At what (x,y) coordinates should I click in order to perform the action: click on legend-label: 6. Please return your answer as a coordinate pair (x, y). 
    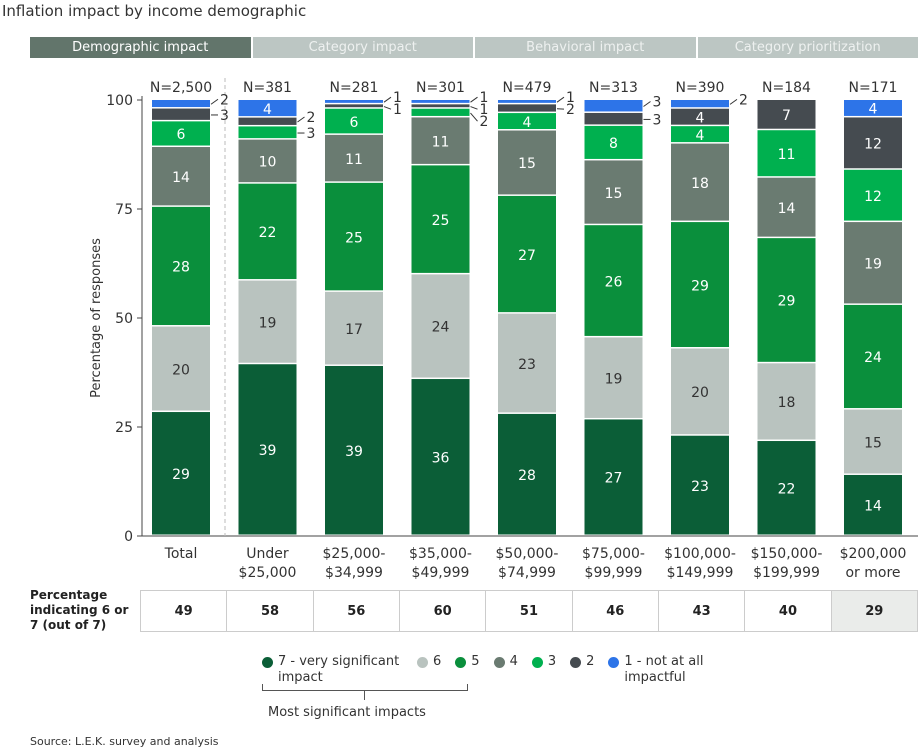
    Looking at the image, I should click on (437, 661).